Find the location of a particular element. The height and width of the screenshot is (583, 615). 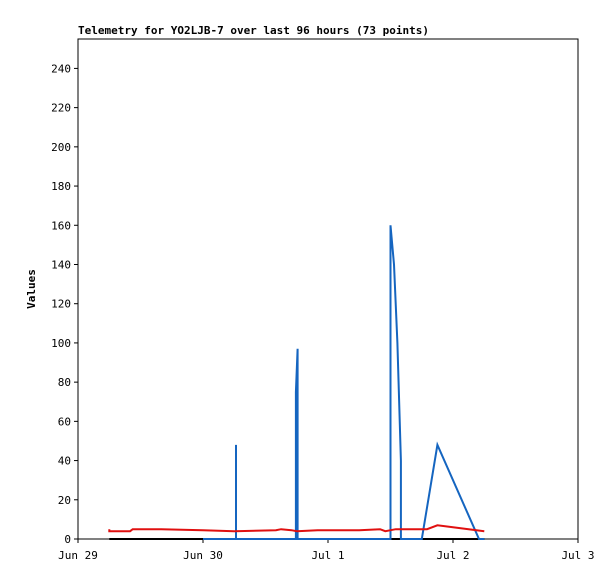

y-tick-label: 180 is located at coordinates (61, 186).